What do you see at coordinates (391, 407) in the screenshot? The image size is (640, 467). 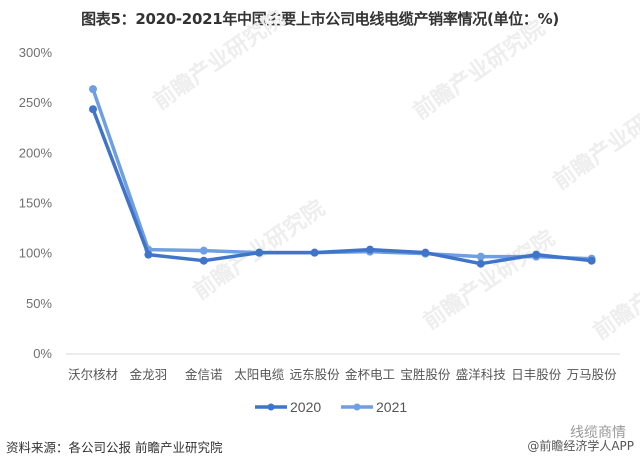 I see `legend-label: 2021` at bounding box center [391, 407].